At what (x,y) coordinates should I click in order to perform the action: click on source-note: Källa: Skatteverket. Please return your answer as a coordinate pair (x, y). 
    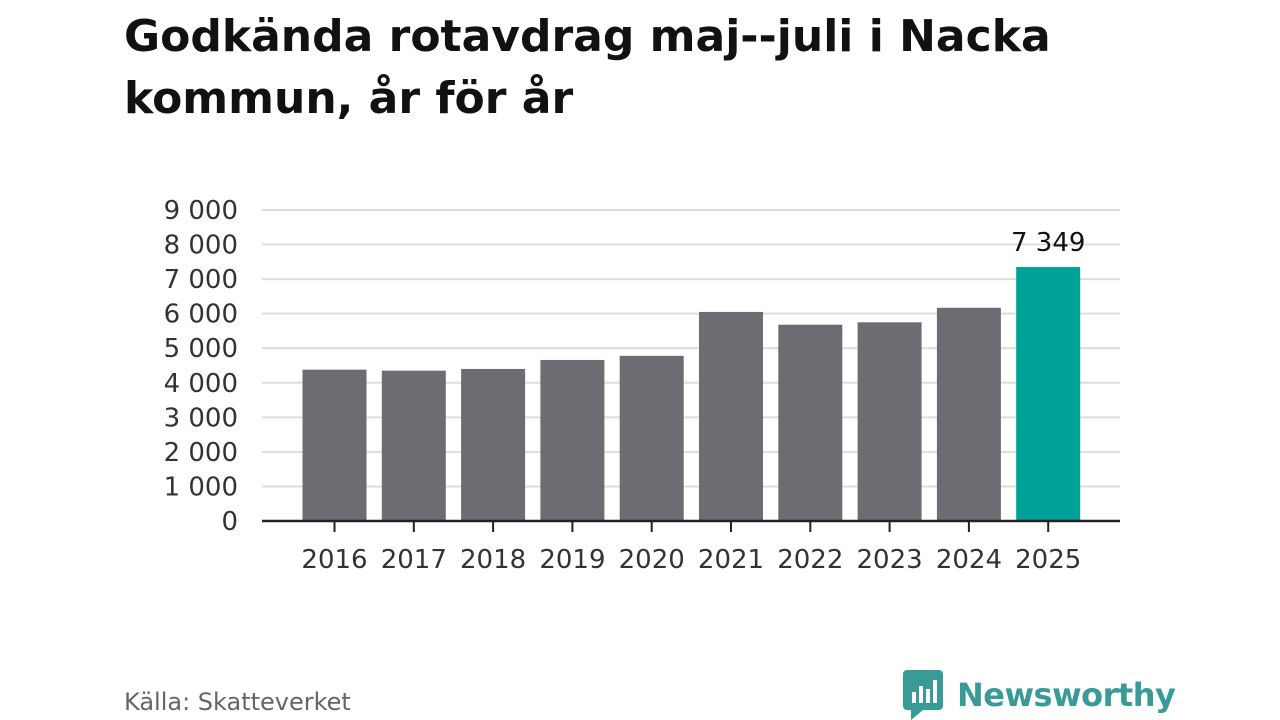
    Looking at the image, I should click on (237, 702).